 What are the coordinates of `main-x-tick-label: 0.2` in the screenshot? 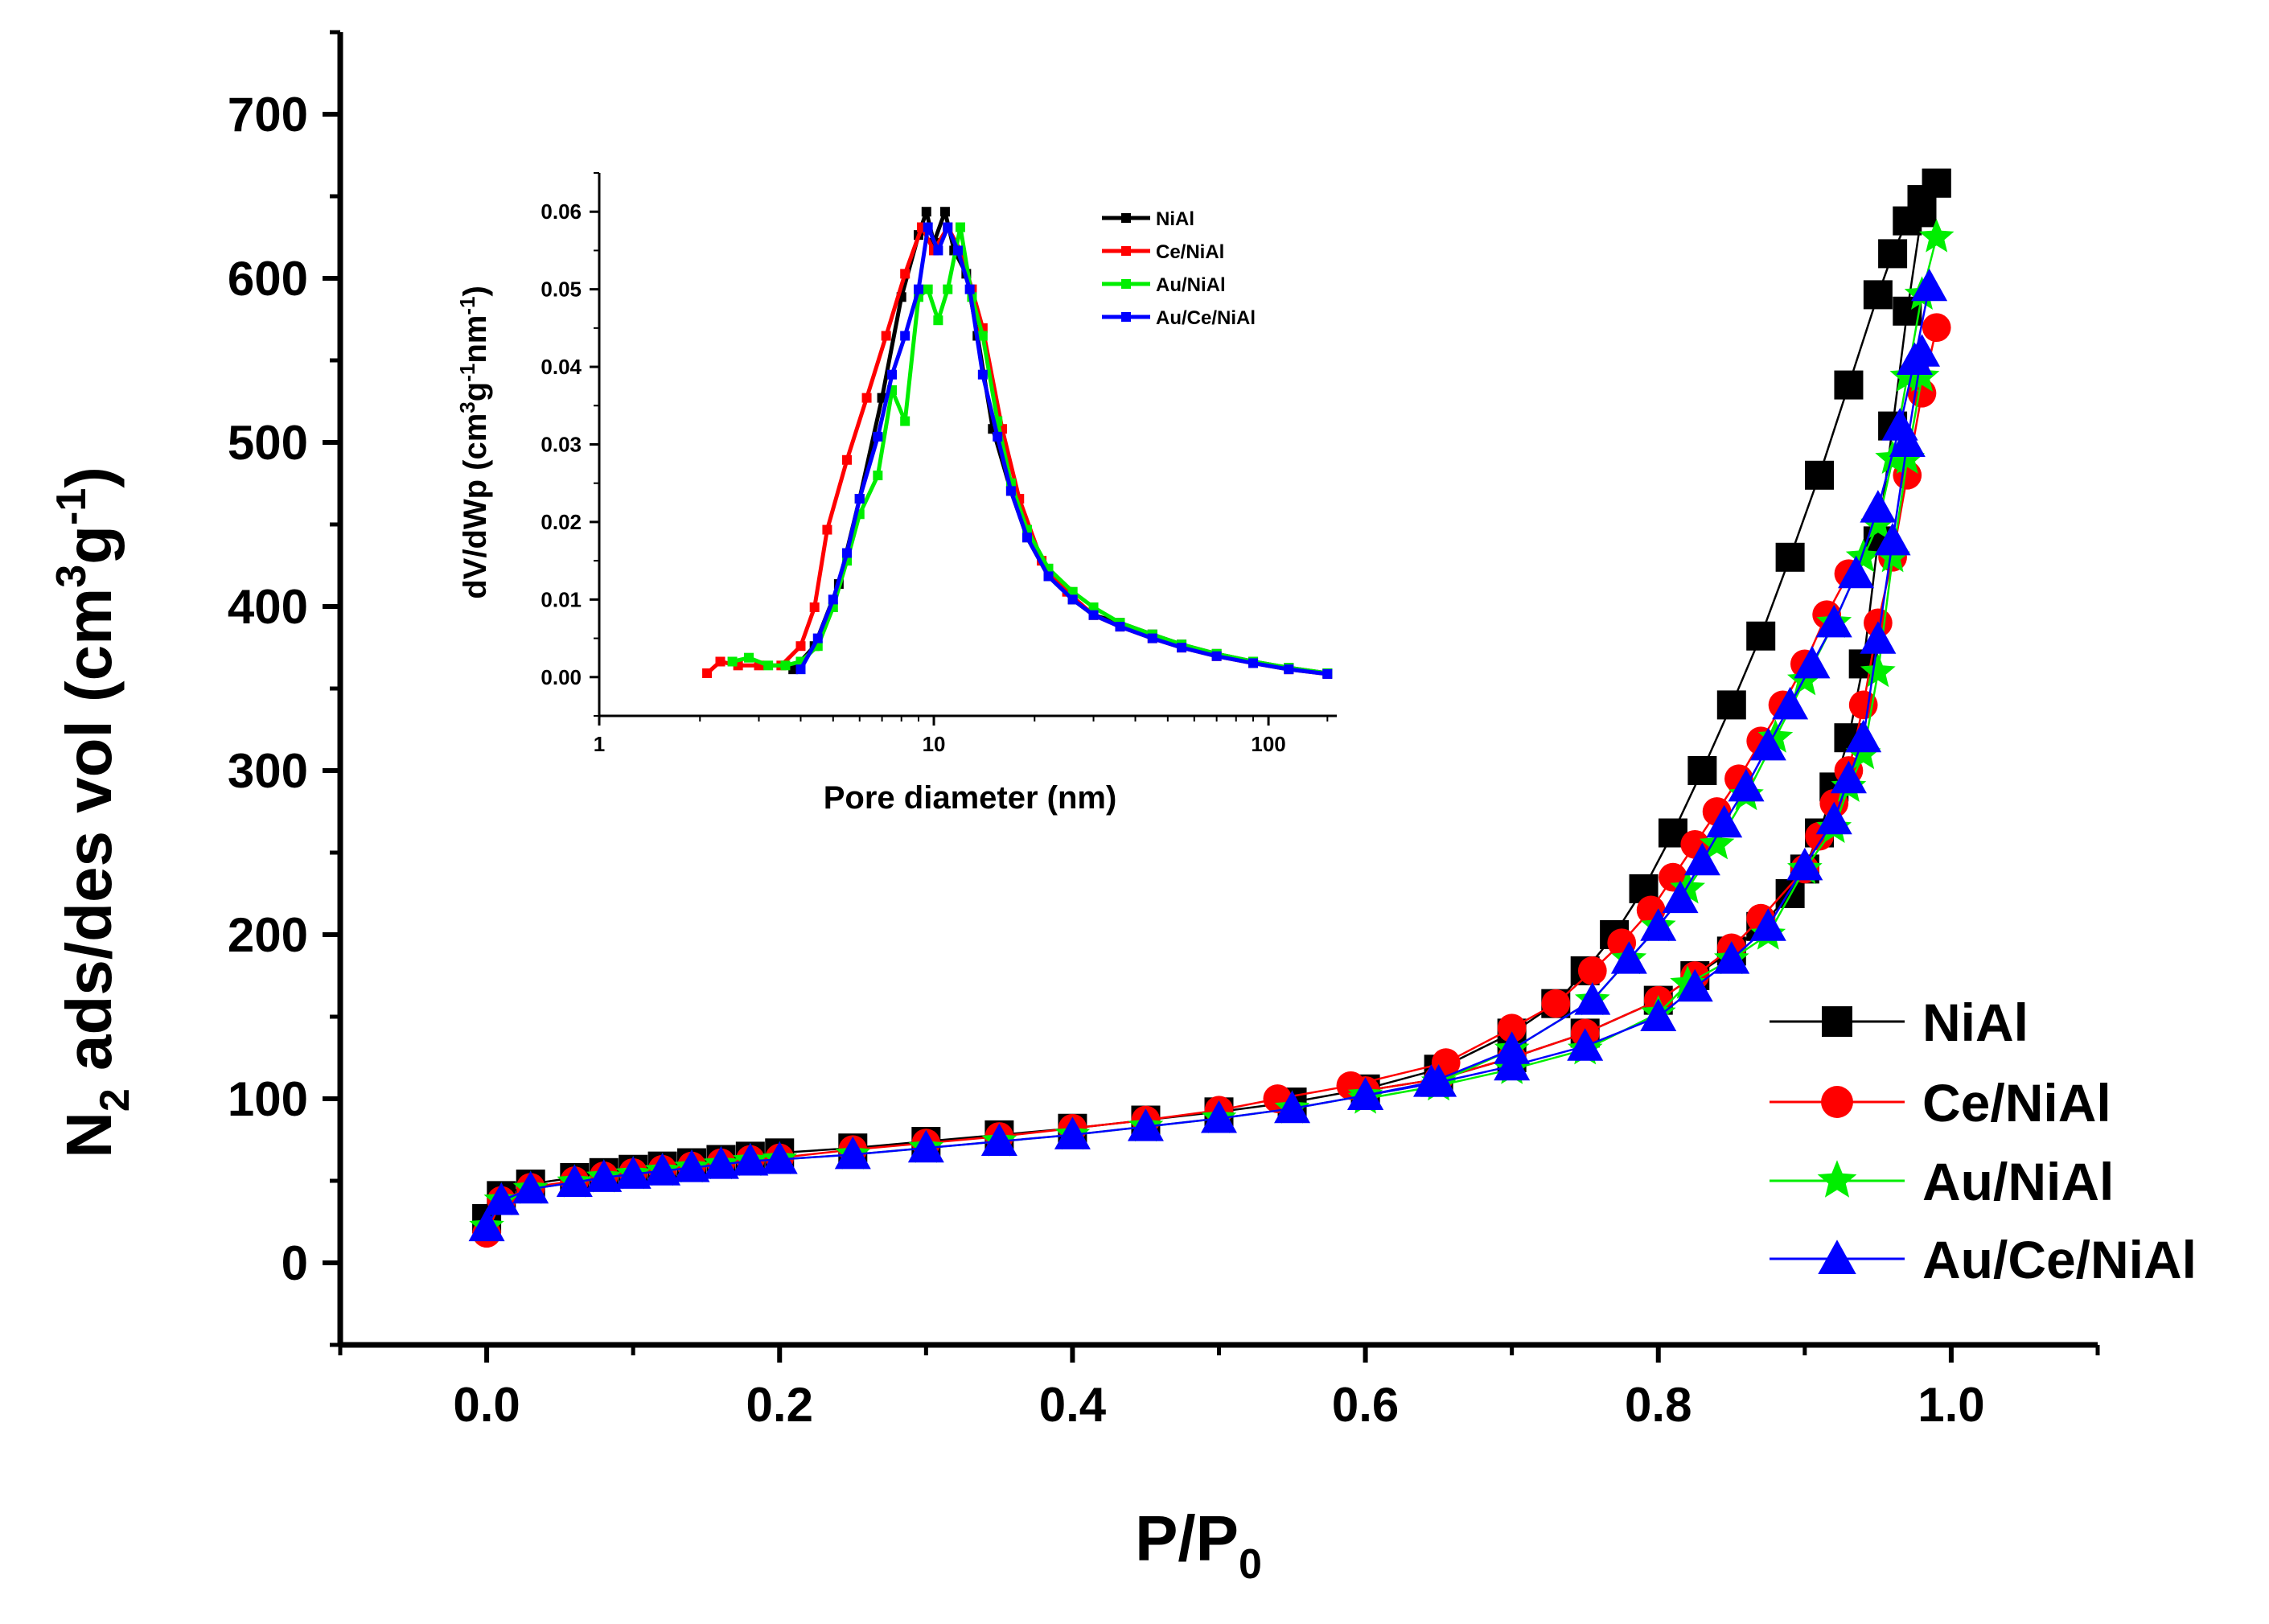 It's located at (779, 1405).